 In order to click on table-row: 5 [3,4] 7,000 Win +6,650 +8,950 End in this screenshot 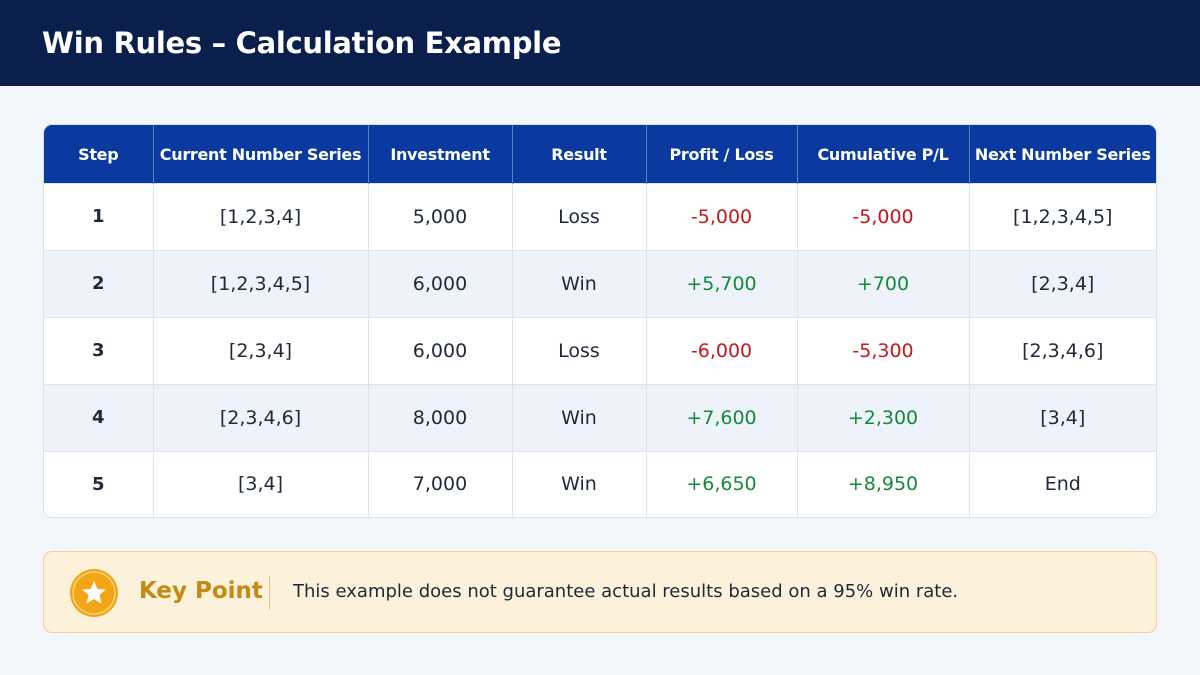, I will do `click(600, 483)`.